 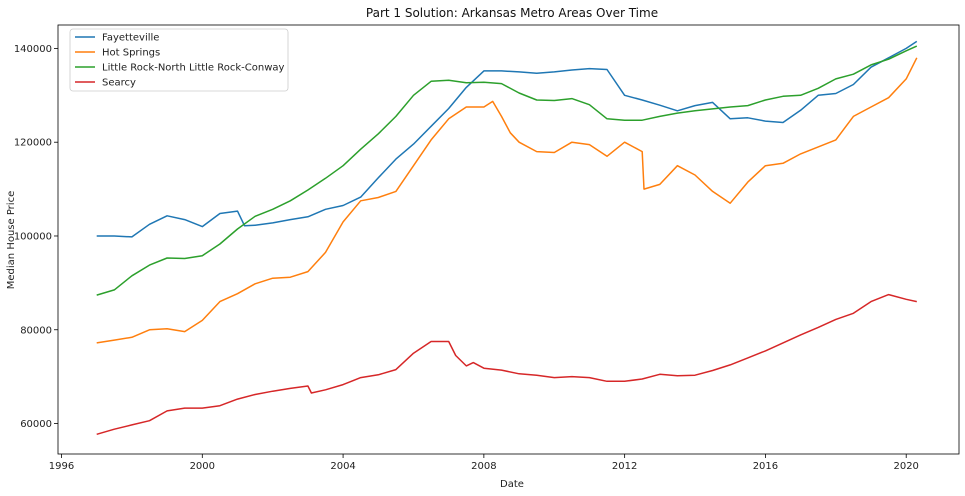 I want to click on x-tick-label: 2016, so click(x=765, y=466).